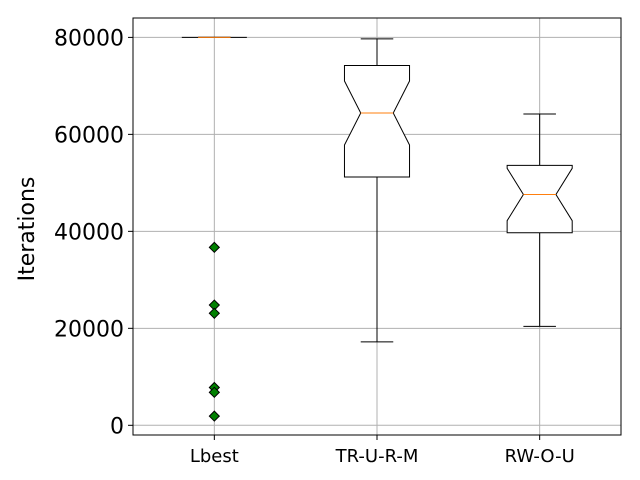 The width and height of the screenshot is (640, 480). What do you see at coordinates (214, 229) in the screenshot?
I see `box-lbest` at bounding box center [214, 229].